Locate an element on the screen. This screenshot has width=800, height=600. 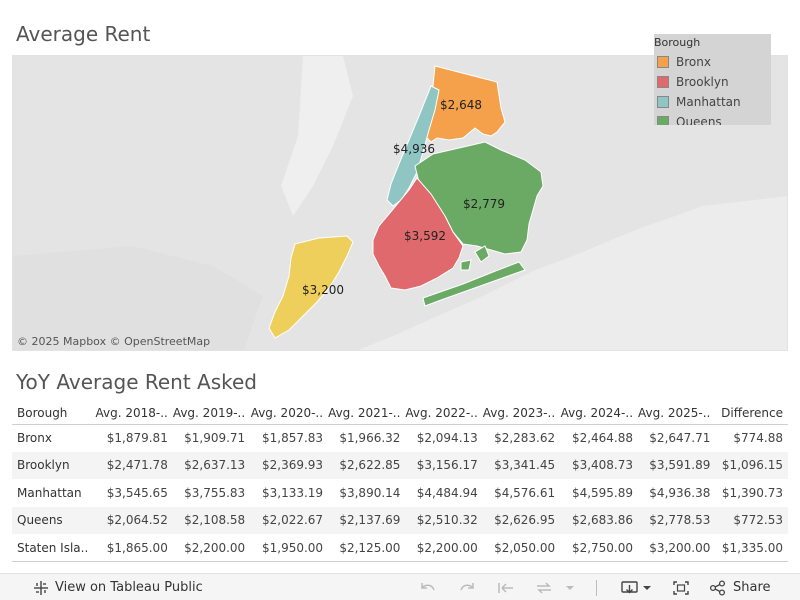
refresh-dropdown is located at coordinates (570, 587).